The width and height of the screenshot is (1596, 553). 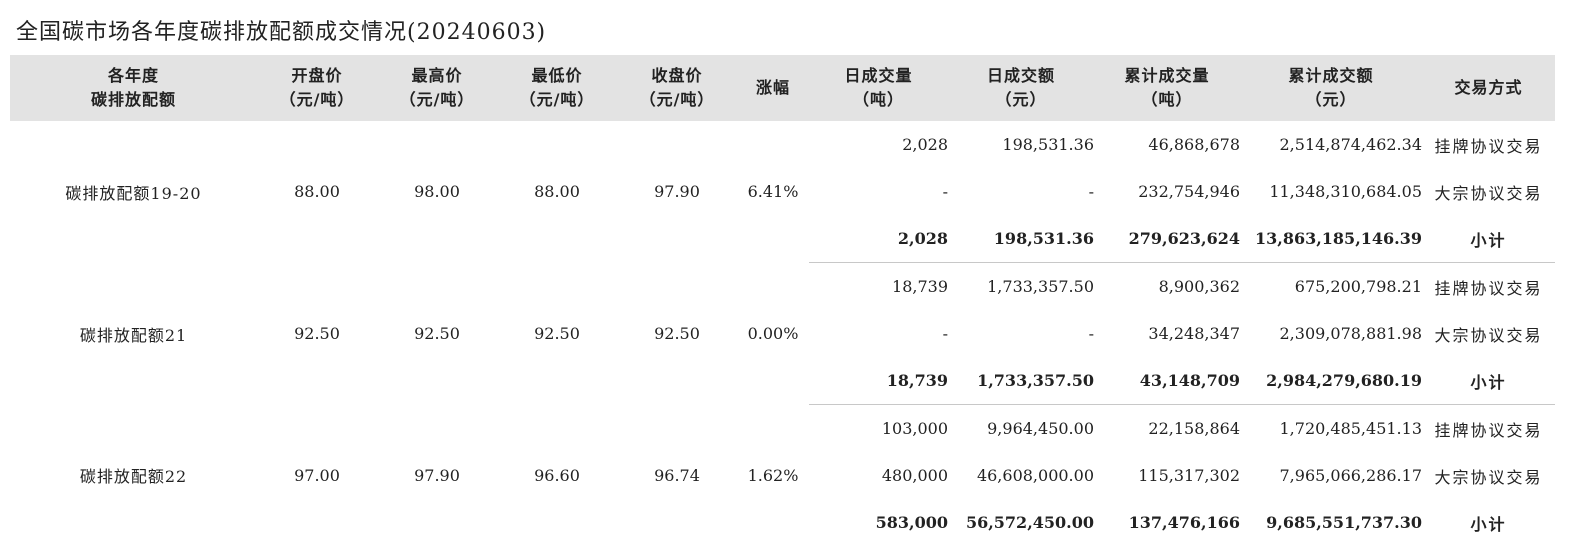 What do you see at coordinates (1035, 475) in the screenshot?
I see `daily-amount: 46,608,000.00` at bounding box center [1035, 475].